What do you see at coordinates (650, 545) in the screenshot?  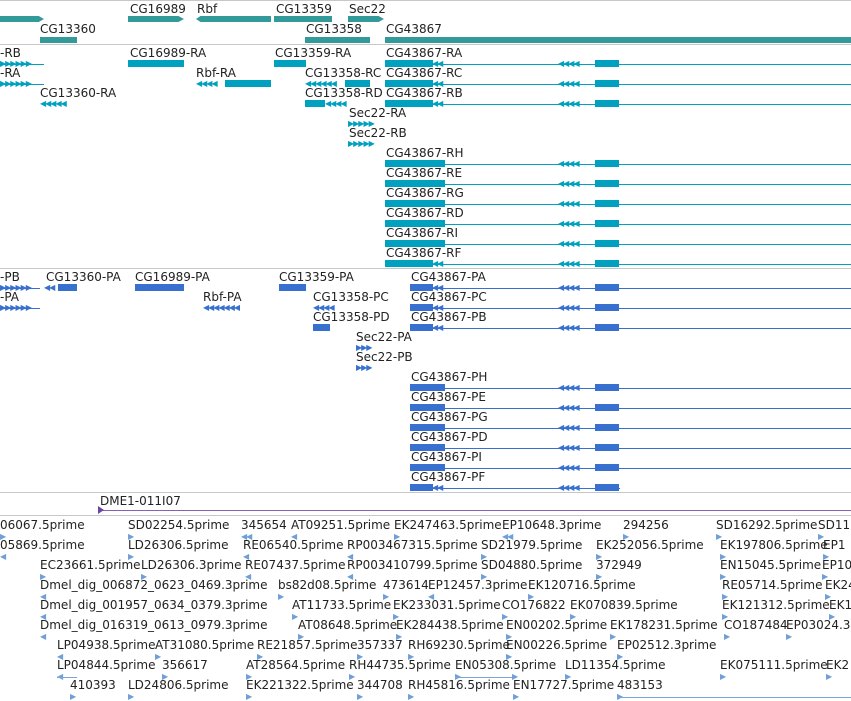 I see `est-label: EK252056.5prime` at bounding box center [650, 545].